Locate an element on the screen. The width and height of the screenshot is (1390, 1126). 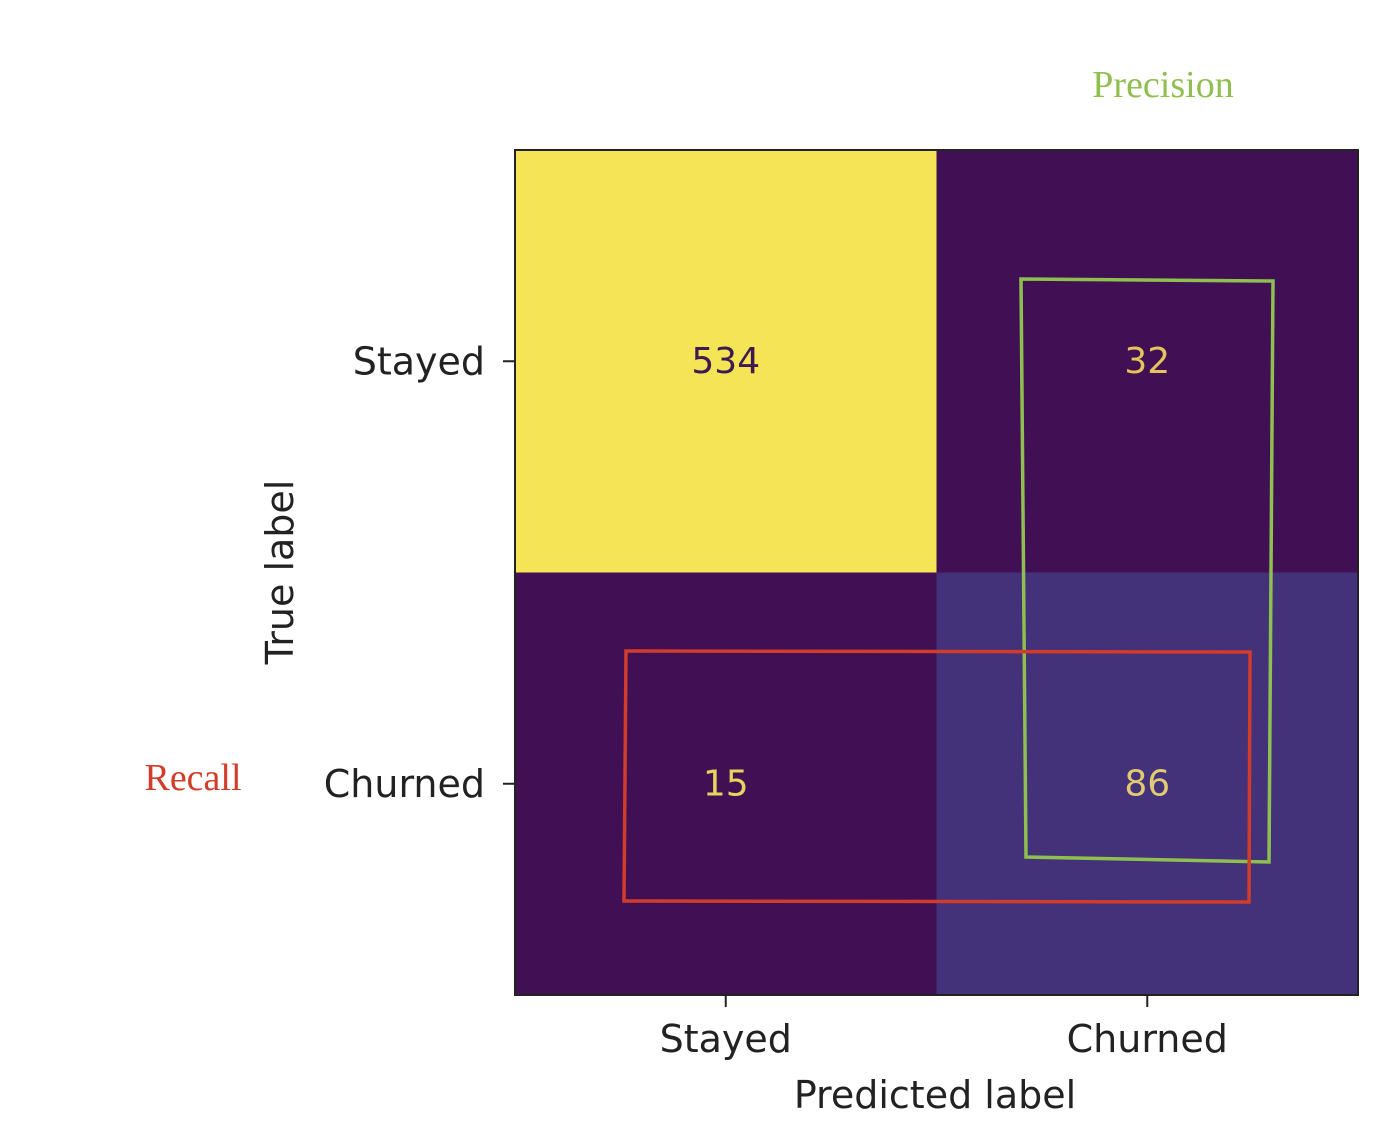
x-tick-label: Churned is located at coordinates (1147, 1039).